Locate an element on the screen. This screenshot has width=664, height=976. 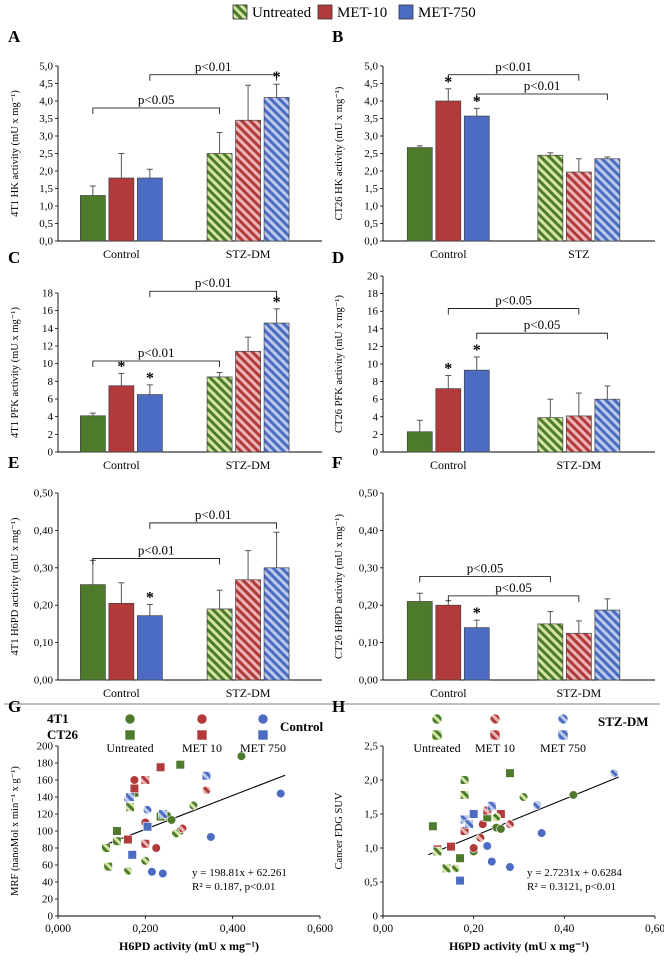
panel-letter: F is located at coordinates (337, 462).